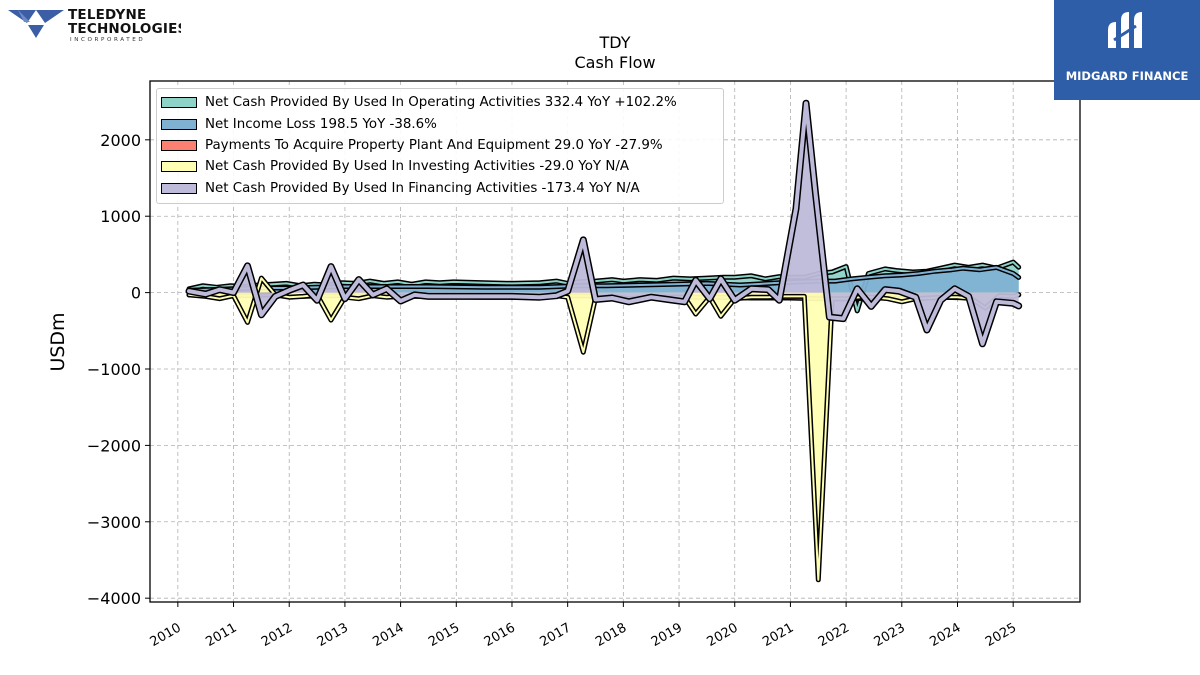 The image size is (1200, 675). I want to click on legend-swatch-investing, so click(179, 167).